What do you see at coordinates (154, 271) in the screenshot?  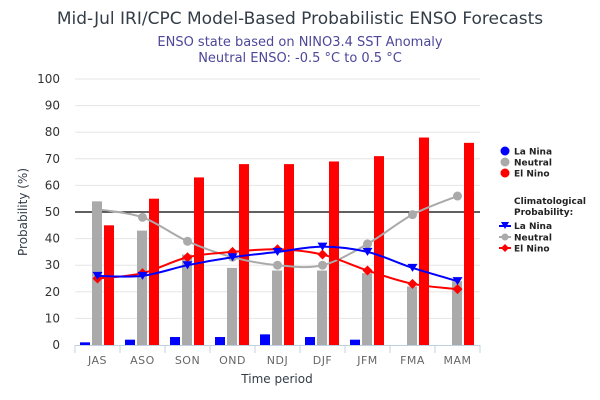 I see `bar-el-nino-aso` at bounding box center [154, 271].